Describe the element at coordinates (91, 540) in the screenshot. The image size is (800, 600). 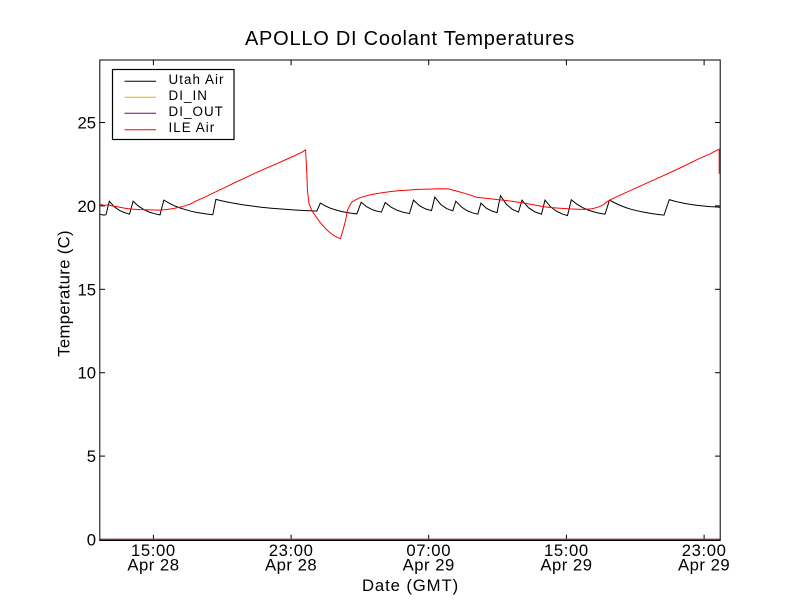
I see `svg-text: 0` at that location.